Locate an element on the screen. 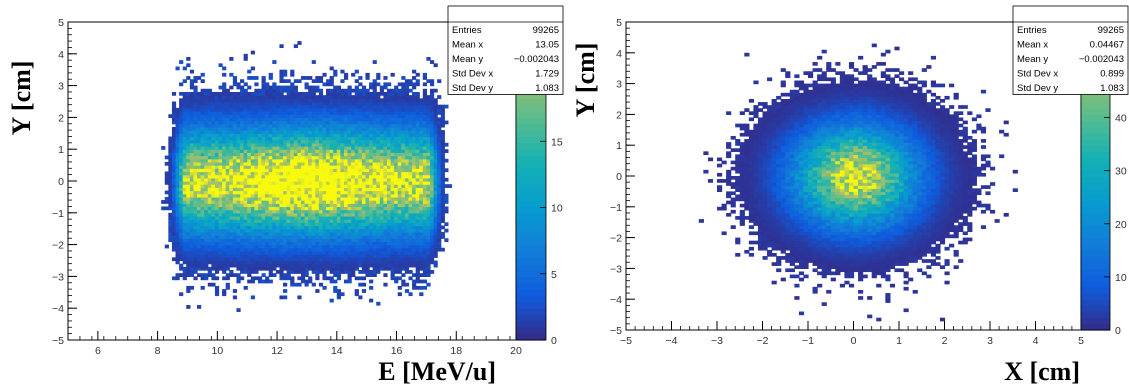 The image size is (1129, 392). x-tick-label: 6 is located at coordinates (98, 351).